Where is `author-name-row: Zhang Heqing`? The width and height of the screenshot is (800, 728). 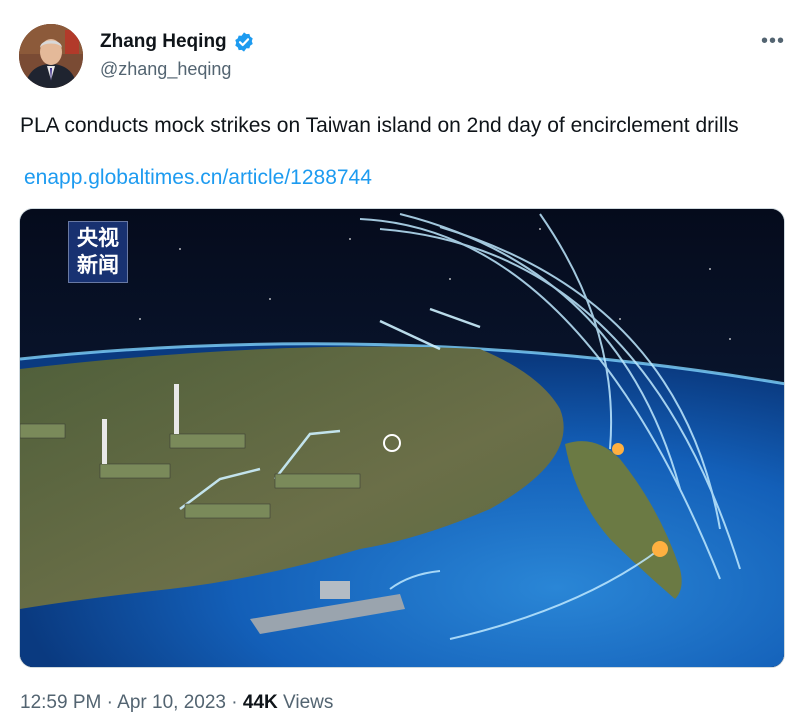 author-name-row: Zhang Heqing is located at coordinates (177, 42).